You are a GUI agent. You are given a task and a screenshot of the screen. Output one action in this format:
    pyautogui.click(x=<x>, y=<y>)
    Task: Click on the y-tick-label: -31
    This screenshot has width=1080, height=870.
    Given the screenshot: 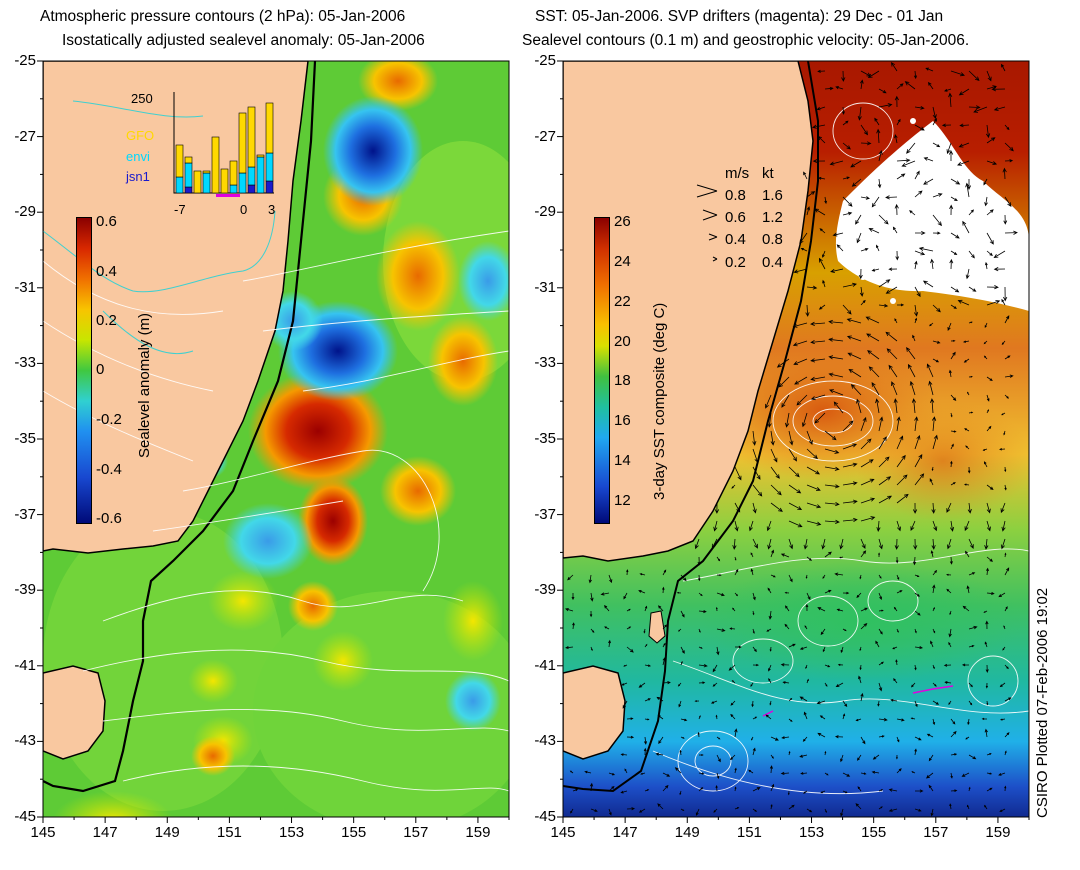 What is the action you would take?
    pyautogui.click(x=545, y=287)
    